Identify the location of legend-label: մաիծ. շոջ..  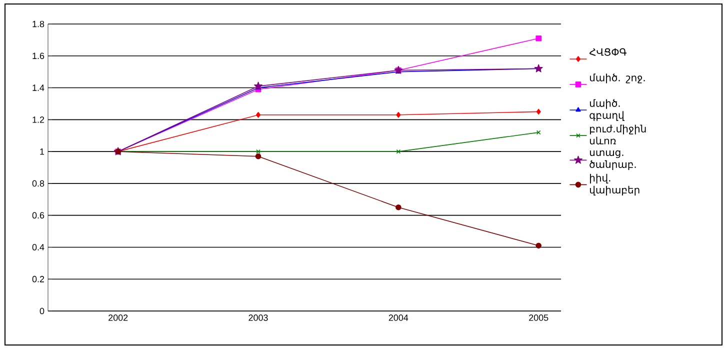
(617, 79).